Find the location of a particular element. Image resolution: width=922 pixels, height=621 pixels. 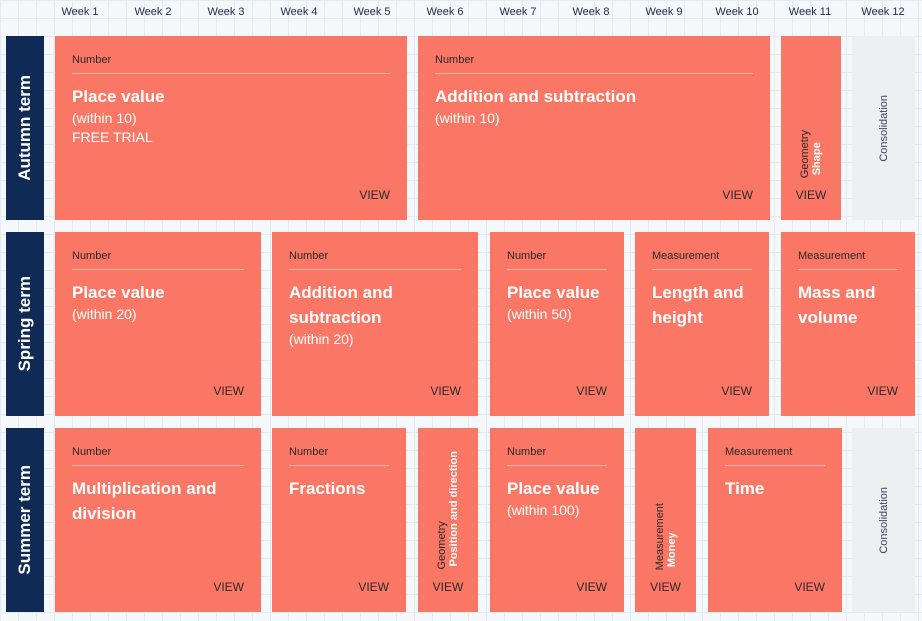

week-label: Week 2 is located at coordinates (153, 12).